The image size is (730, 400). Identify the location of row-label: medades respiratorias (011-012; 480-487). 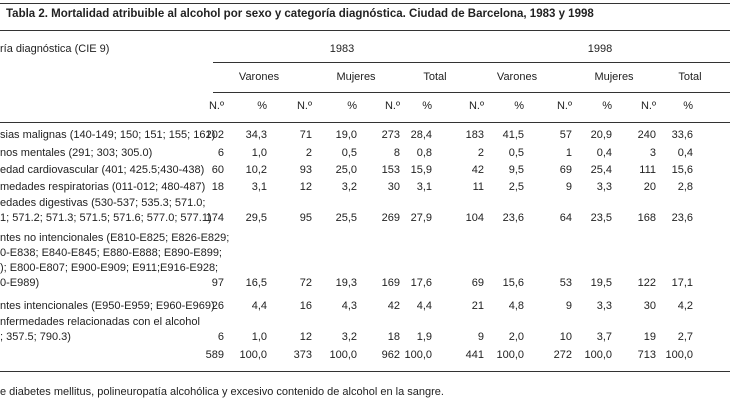
(103, 187).